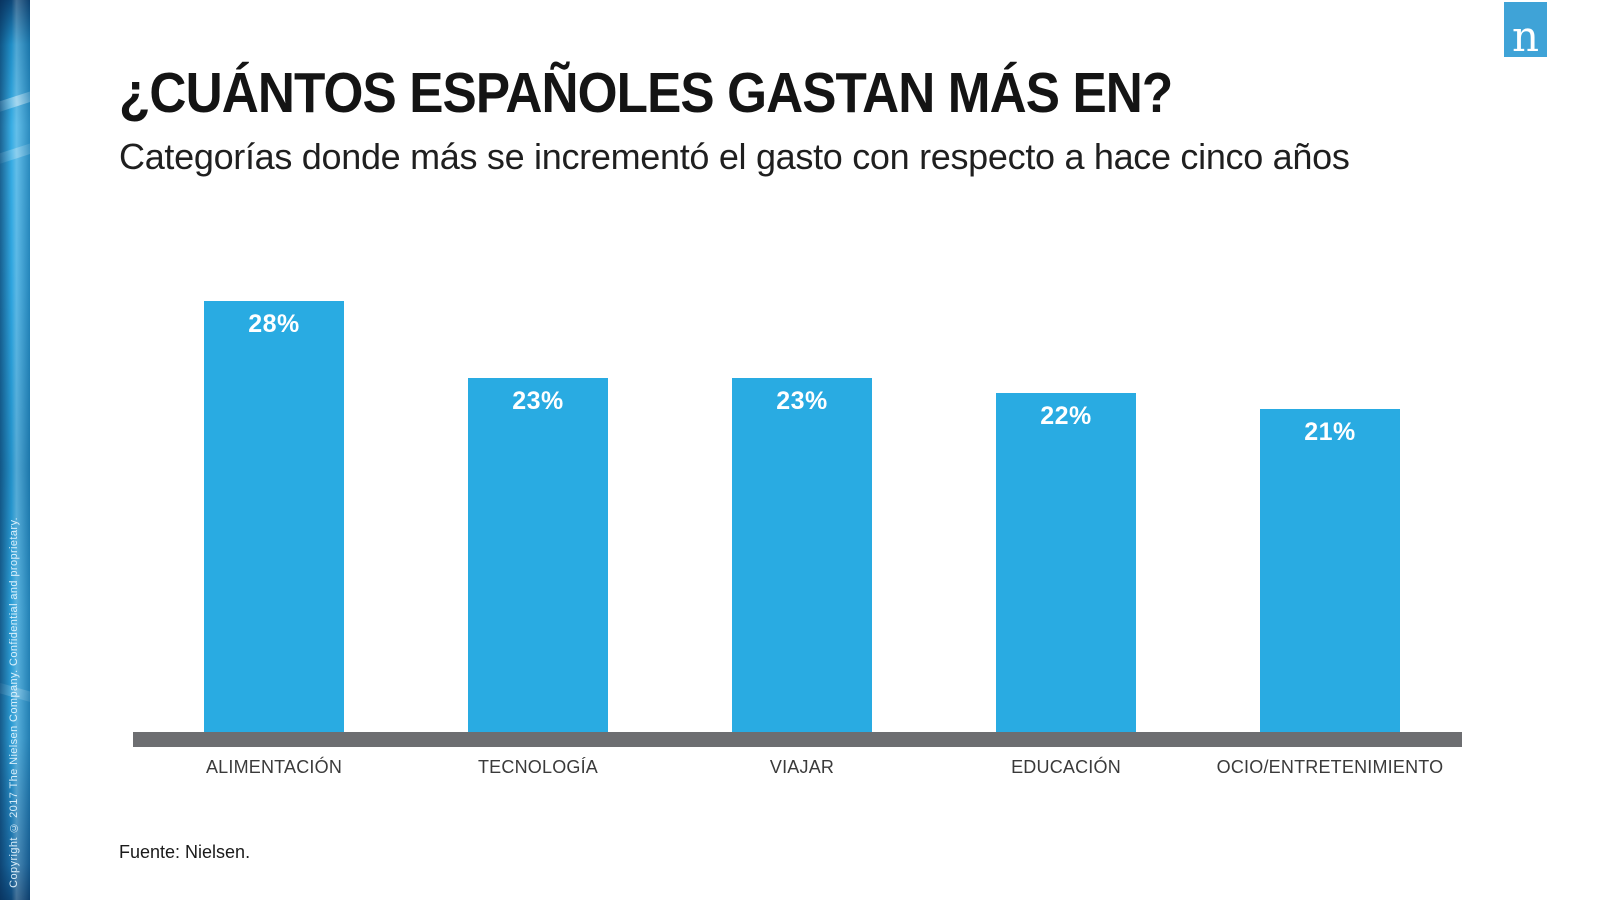 This screenshot has width=1600, height=900. What do you see at coordinates (274, 767) in the screenshot?
I see `category-label: ALIMENTACIÓN` at bounding box center [274, 767].